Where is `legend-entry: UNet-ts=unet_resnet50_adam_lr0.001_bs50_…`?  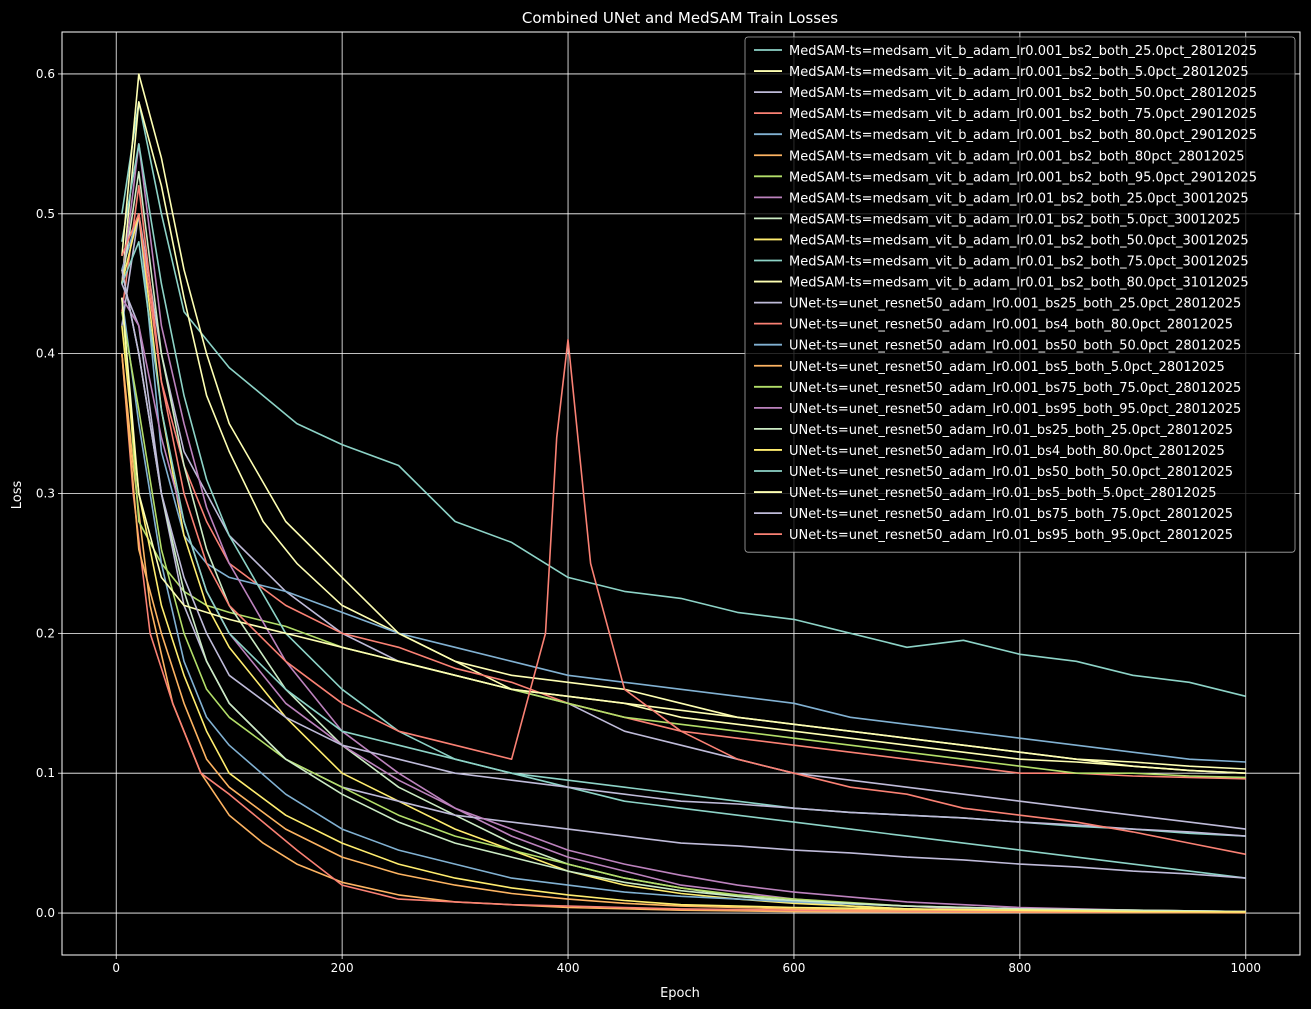
legend-entry: UNet-ts=unet_resnet50_adam_lr0.001_bs50_… is located at coordinates (1015, 346).